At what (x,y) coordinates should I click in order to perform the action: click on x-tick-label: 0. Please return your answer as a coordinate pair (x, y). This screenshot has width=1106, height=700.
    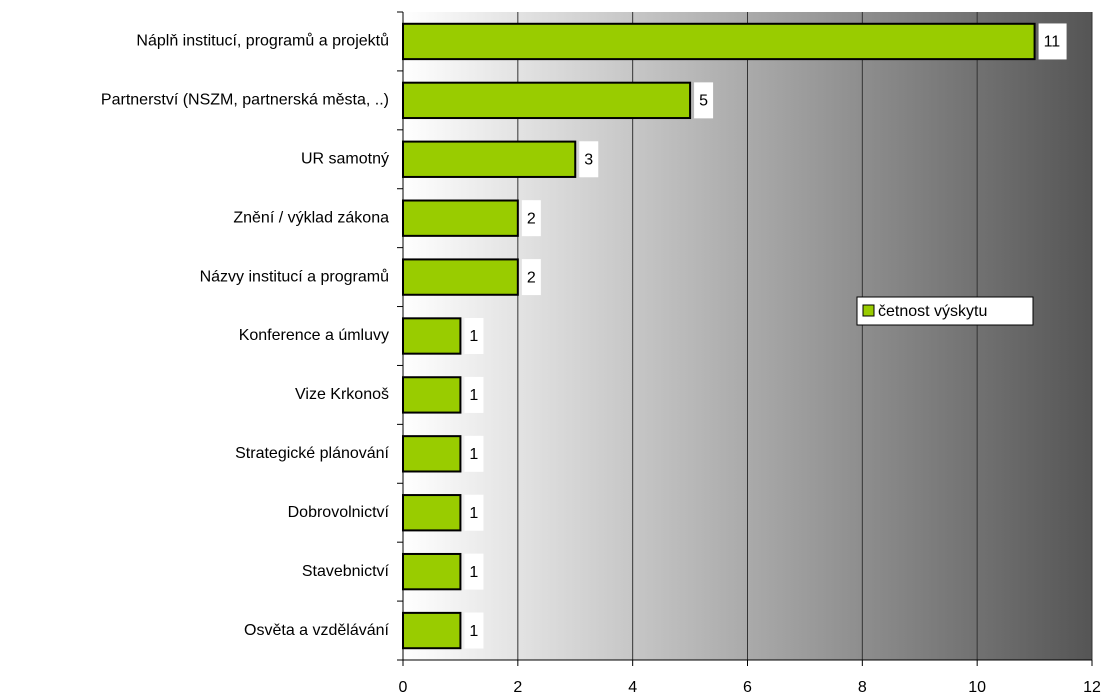
    Looking at the image, I should click on (403, 687).